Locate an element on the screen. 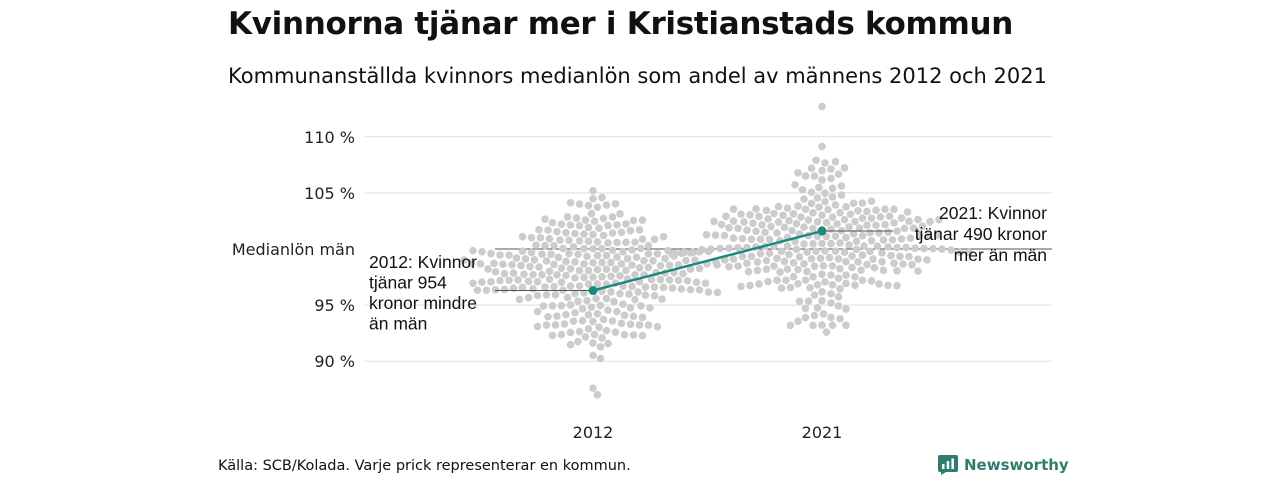  annotation-2021-line: 2021: Kvinnor is located at coordinates (993, 213).